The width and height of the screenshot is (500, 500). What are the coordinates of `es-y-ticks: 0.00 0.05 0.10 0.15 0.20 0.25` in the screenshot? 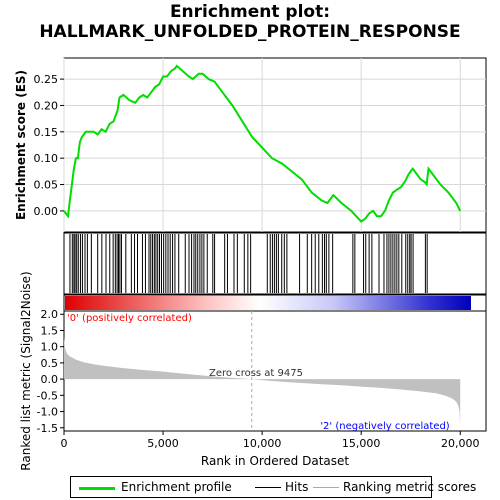 It's located at (49, 145).